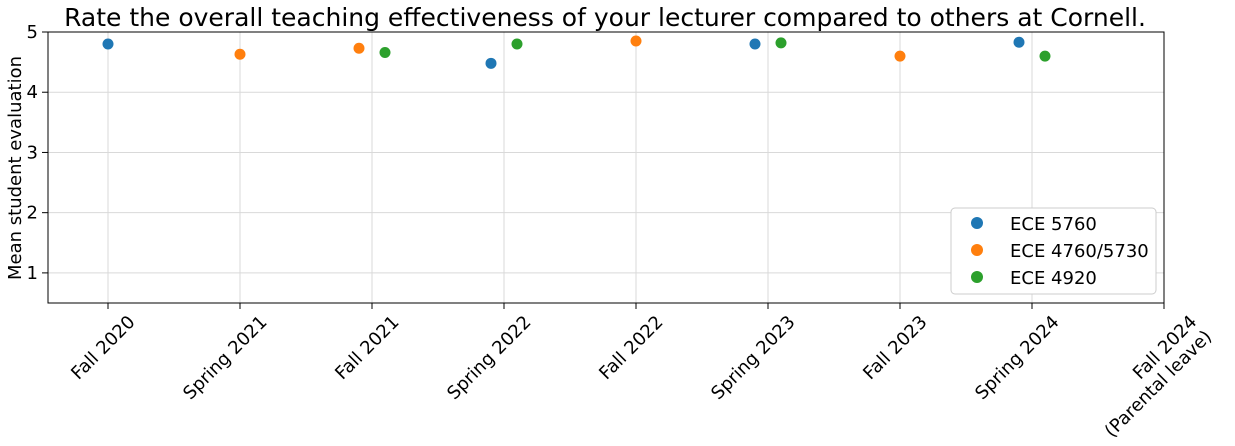 The width and height of the screenshot is (1235, 446). I want to click on x-tick-label: Fall 2023, so click(895, 348).